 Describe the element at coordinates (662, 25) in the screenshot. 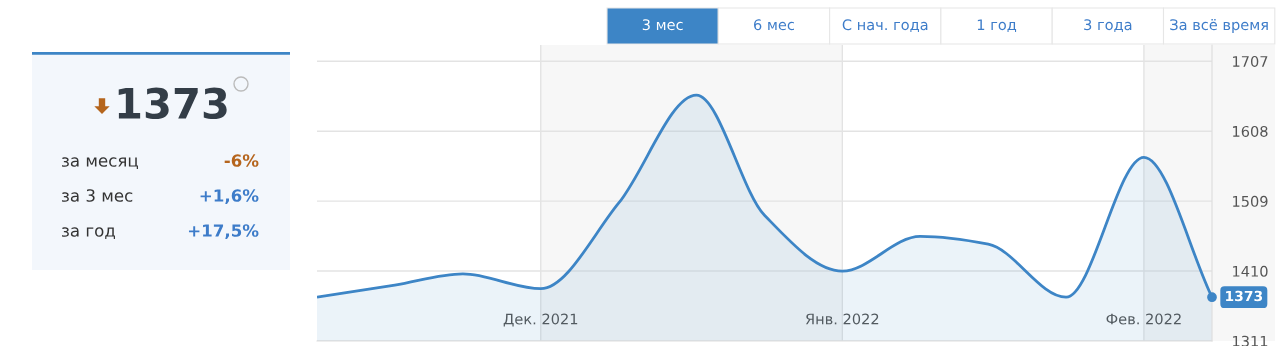

I see `text: 3 мес` at that location.